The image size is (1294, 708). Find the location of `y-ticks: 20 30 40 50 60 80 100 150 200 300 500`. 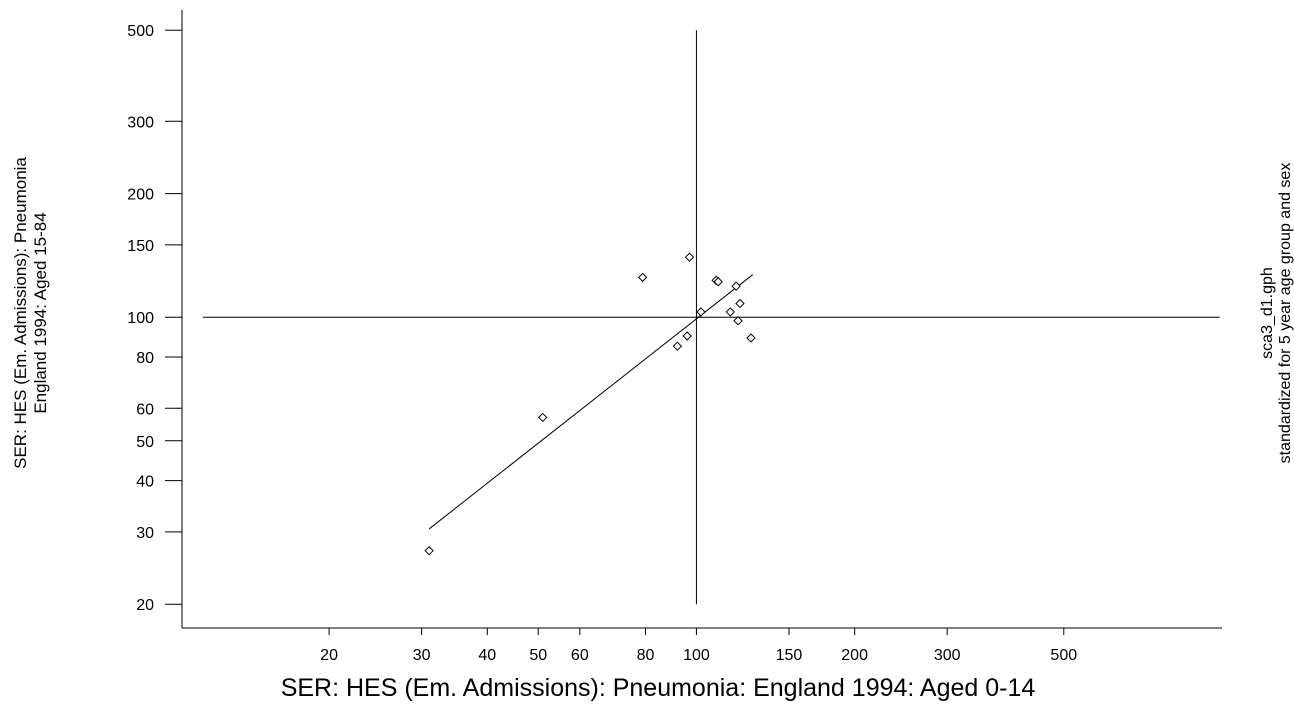

y-ticks: 20 30 40 50 60 80 100 150 200 300 500 is located at coordinates (154, 318).